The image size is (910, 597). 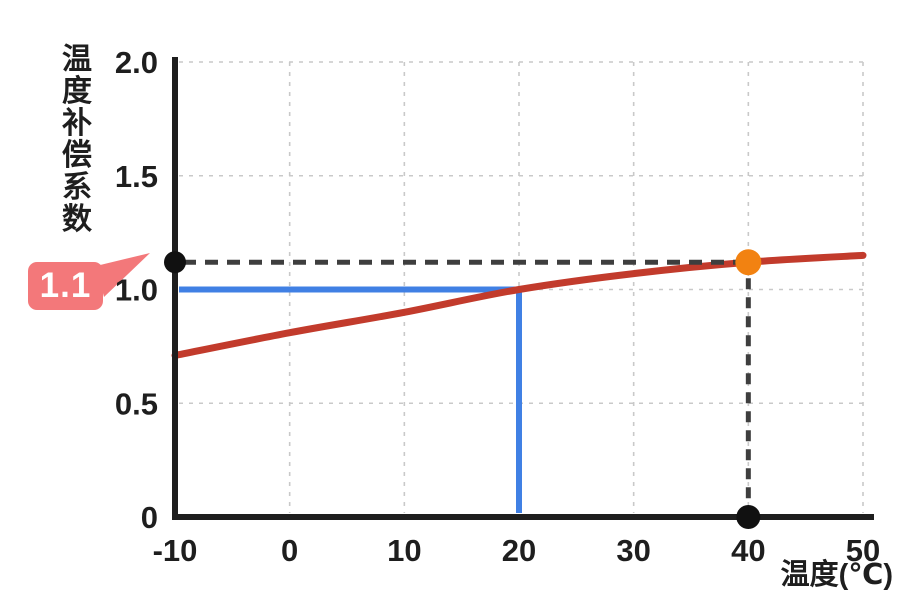 What do you see at coordinates (748, 262) in the screenshot?
I see `highlight-dot-orange` at bounding box center [748, 262].